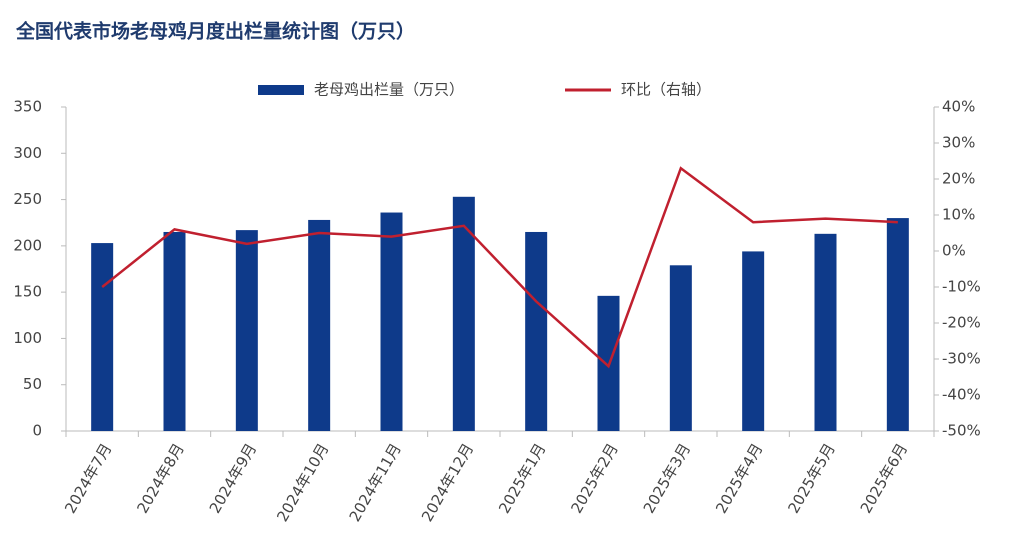  What do you see at coordinates (27, 338) in the screenshot?
I see `y-tick-label: 100` at bounding box center [27, 338].